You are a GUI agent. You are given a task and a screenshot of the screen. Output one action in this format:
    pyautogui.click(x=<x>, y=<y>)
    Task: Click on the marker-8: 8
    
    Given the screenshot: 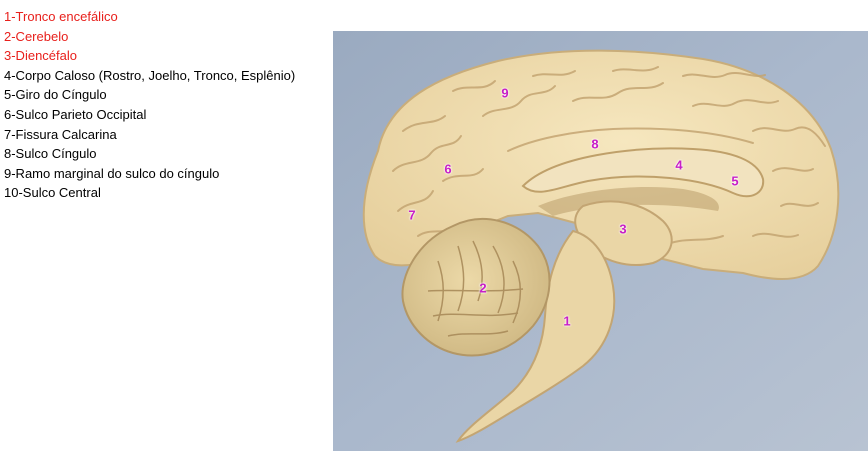 What is the action you would take?
    pyautogui.click(x=595, y=144)
    